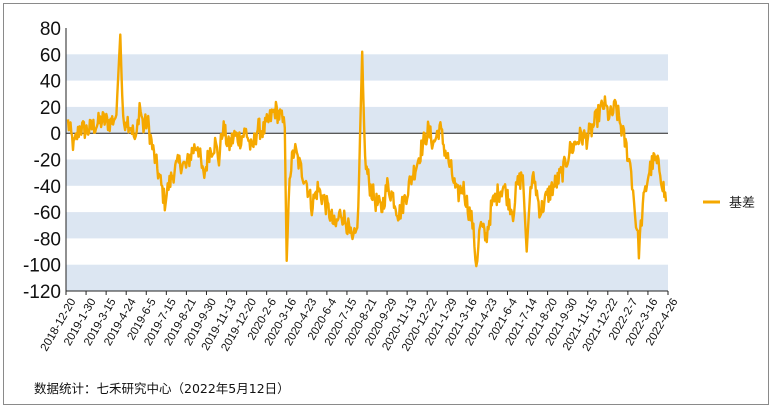  What do you see at coordinates (50, 55) in the screenshot?
I see `y-tick-label: 60` at bounding box center [50, 55].